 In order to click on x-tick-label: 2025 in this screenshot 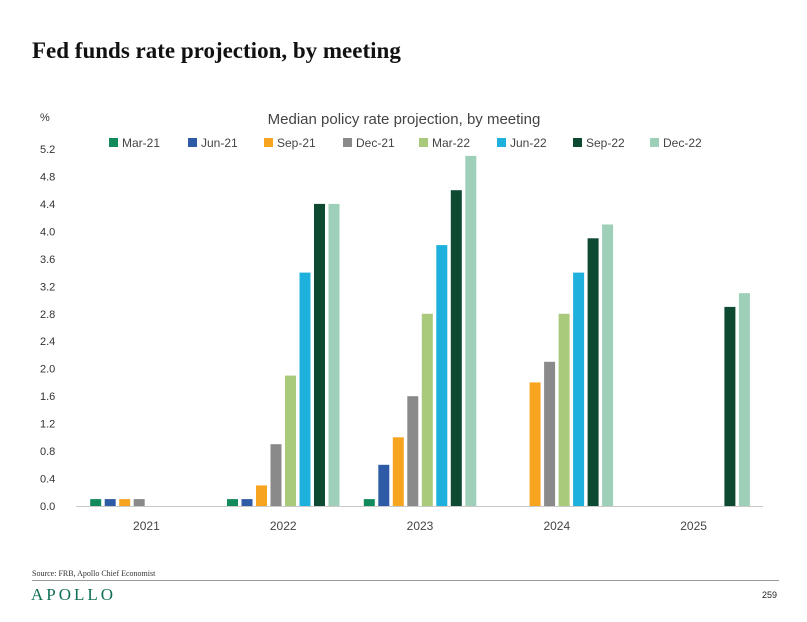, I will do `click(693, 526)`.